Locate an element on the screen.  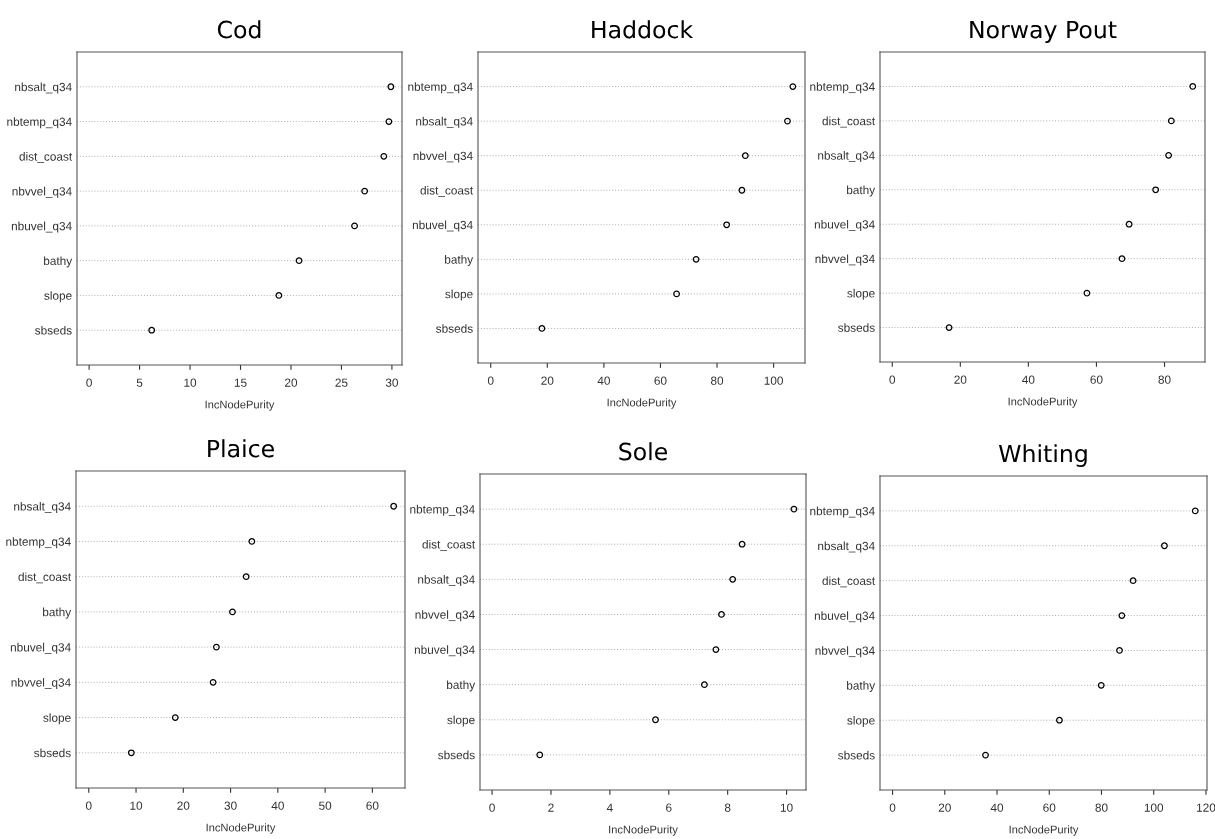
x-tick-label: 2 is located at coordinates (551, 807).